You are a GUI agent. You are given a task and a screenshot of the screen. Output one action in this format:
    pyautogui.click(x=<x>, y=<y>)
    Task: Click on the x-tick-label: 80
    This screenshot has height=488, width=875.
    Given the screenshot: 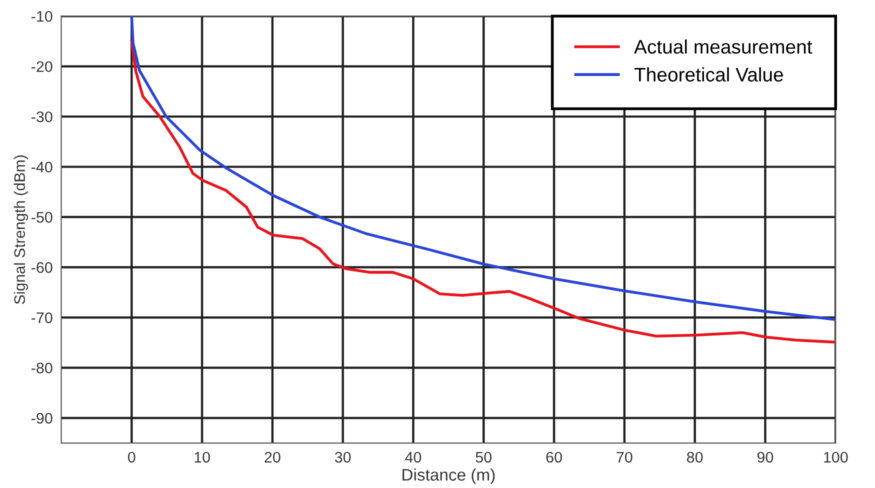 What is the action you would take?
    pyautogui.click(x=694, y=457)
    